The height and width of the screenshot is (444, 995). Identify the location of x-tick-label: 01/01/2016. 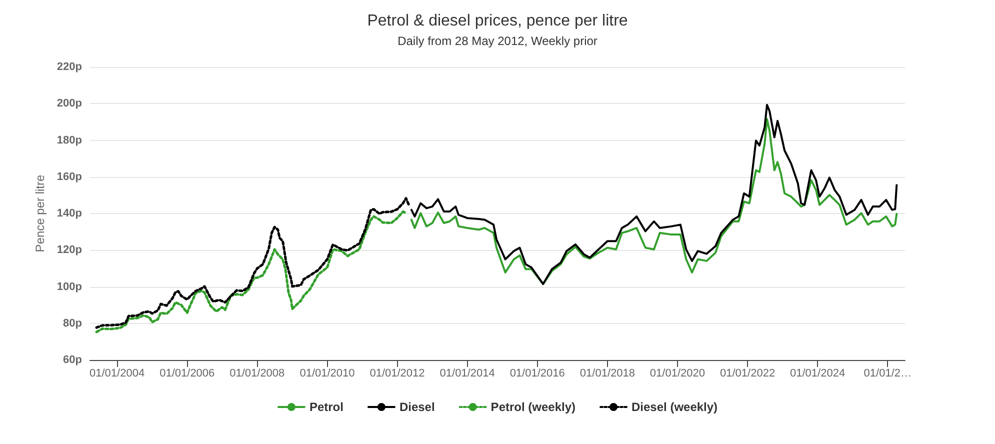
(537, 374).